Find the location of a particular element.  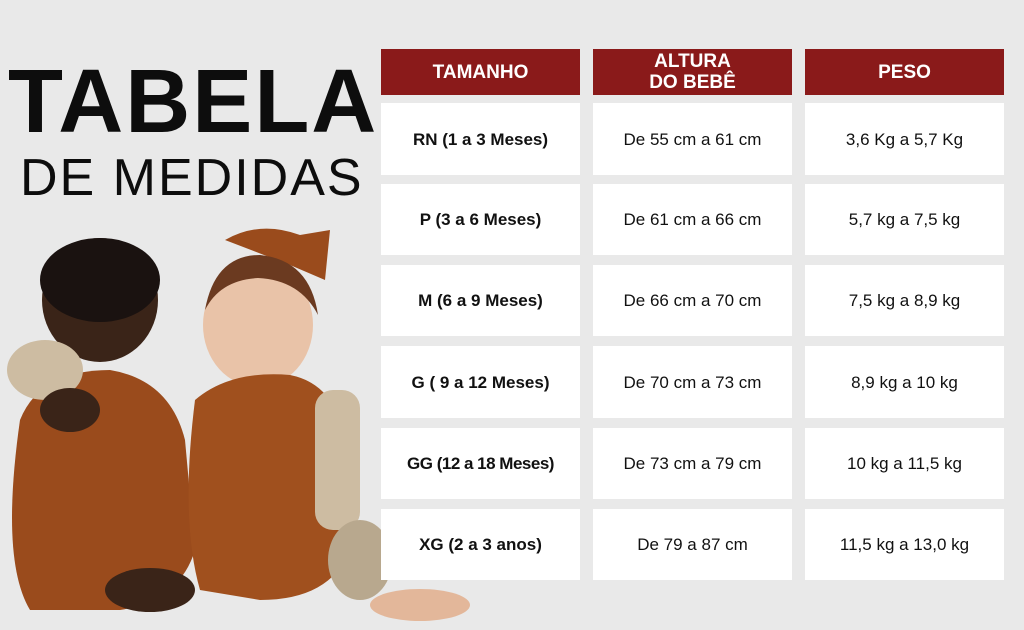

hair-bow is located at coordinates (277, 254).